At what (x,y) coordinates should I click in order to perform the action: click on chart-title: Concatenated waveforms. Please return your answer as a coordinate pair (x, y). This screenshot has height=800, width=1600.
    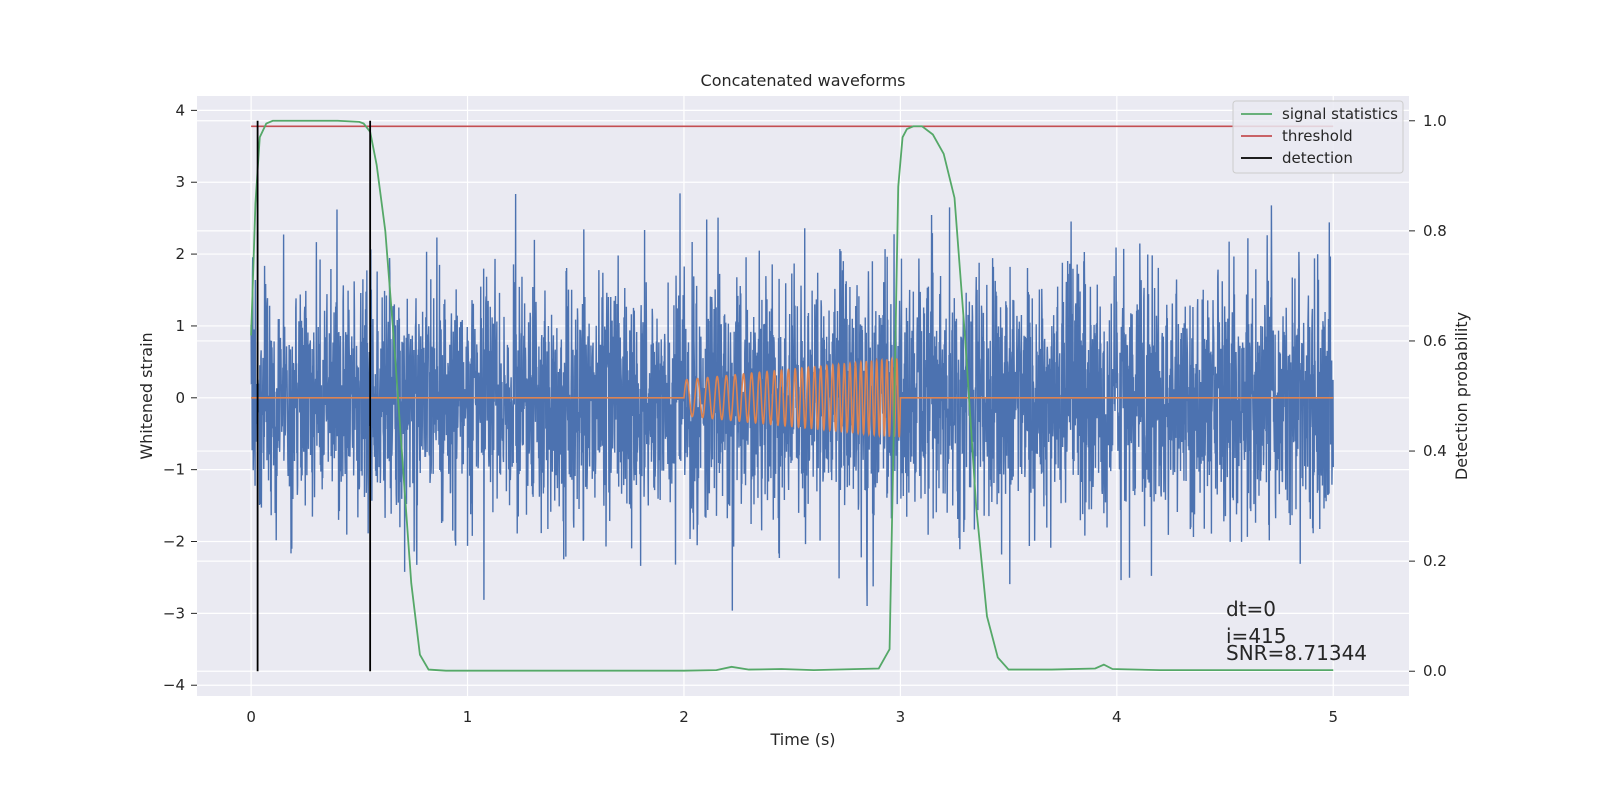
    Looking at the image, I should click on (803, 80).